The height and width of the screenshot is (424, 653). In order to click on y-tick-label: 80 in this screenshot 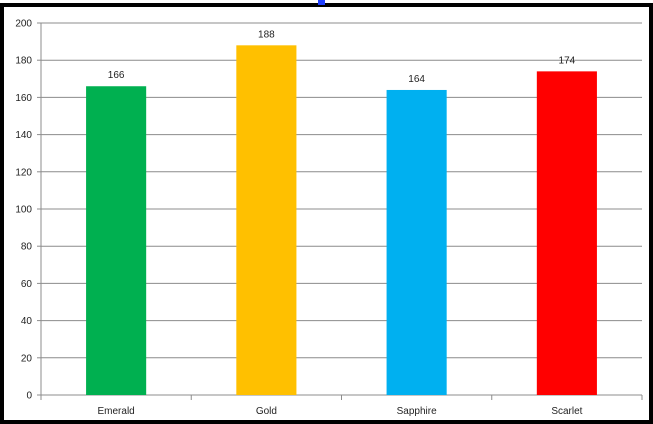, I will do `click(27, 247)`.